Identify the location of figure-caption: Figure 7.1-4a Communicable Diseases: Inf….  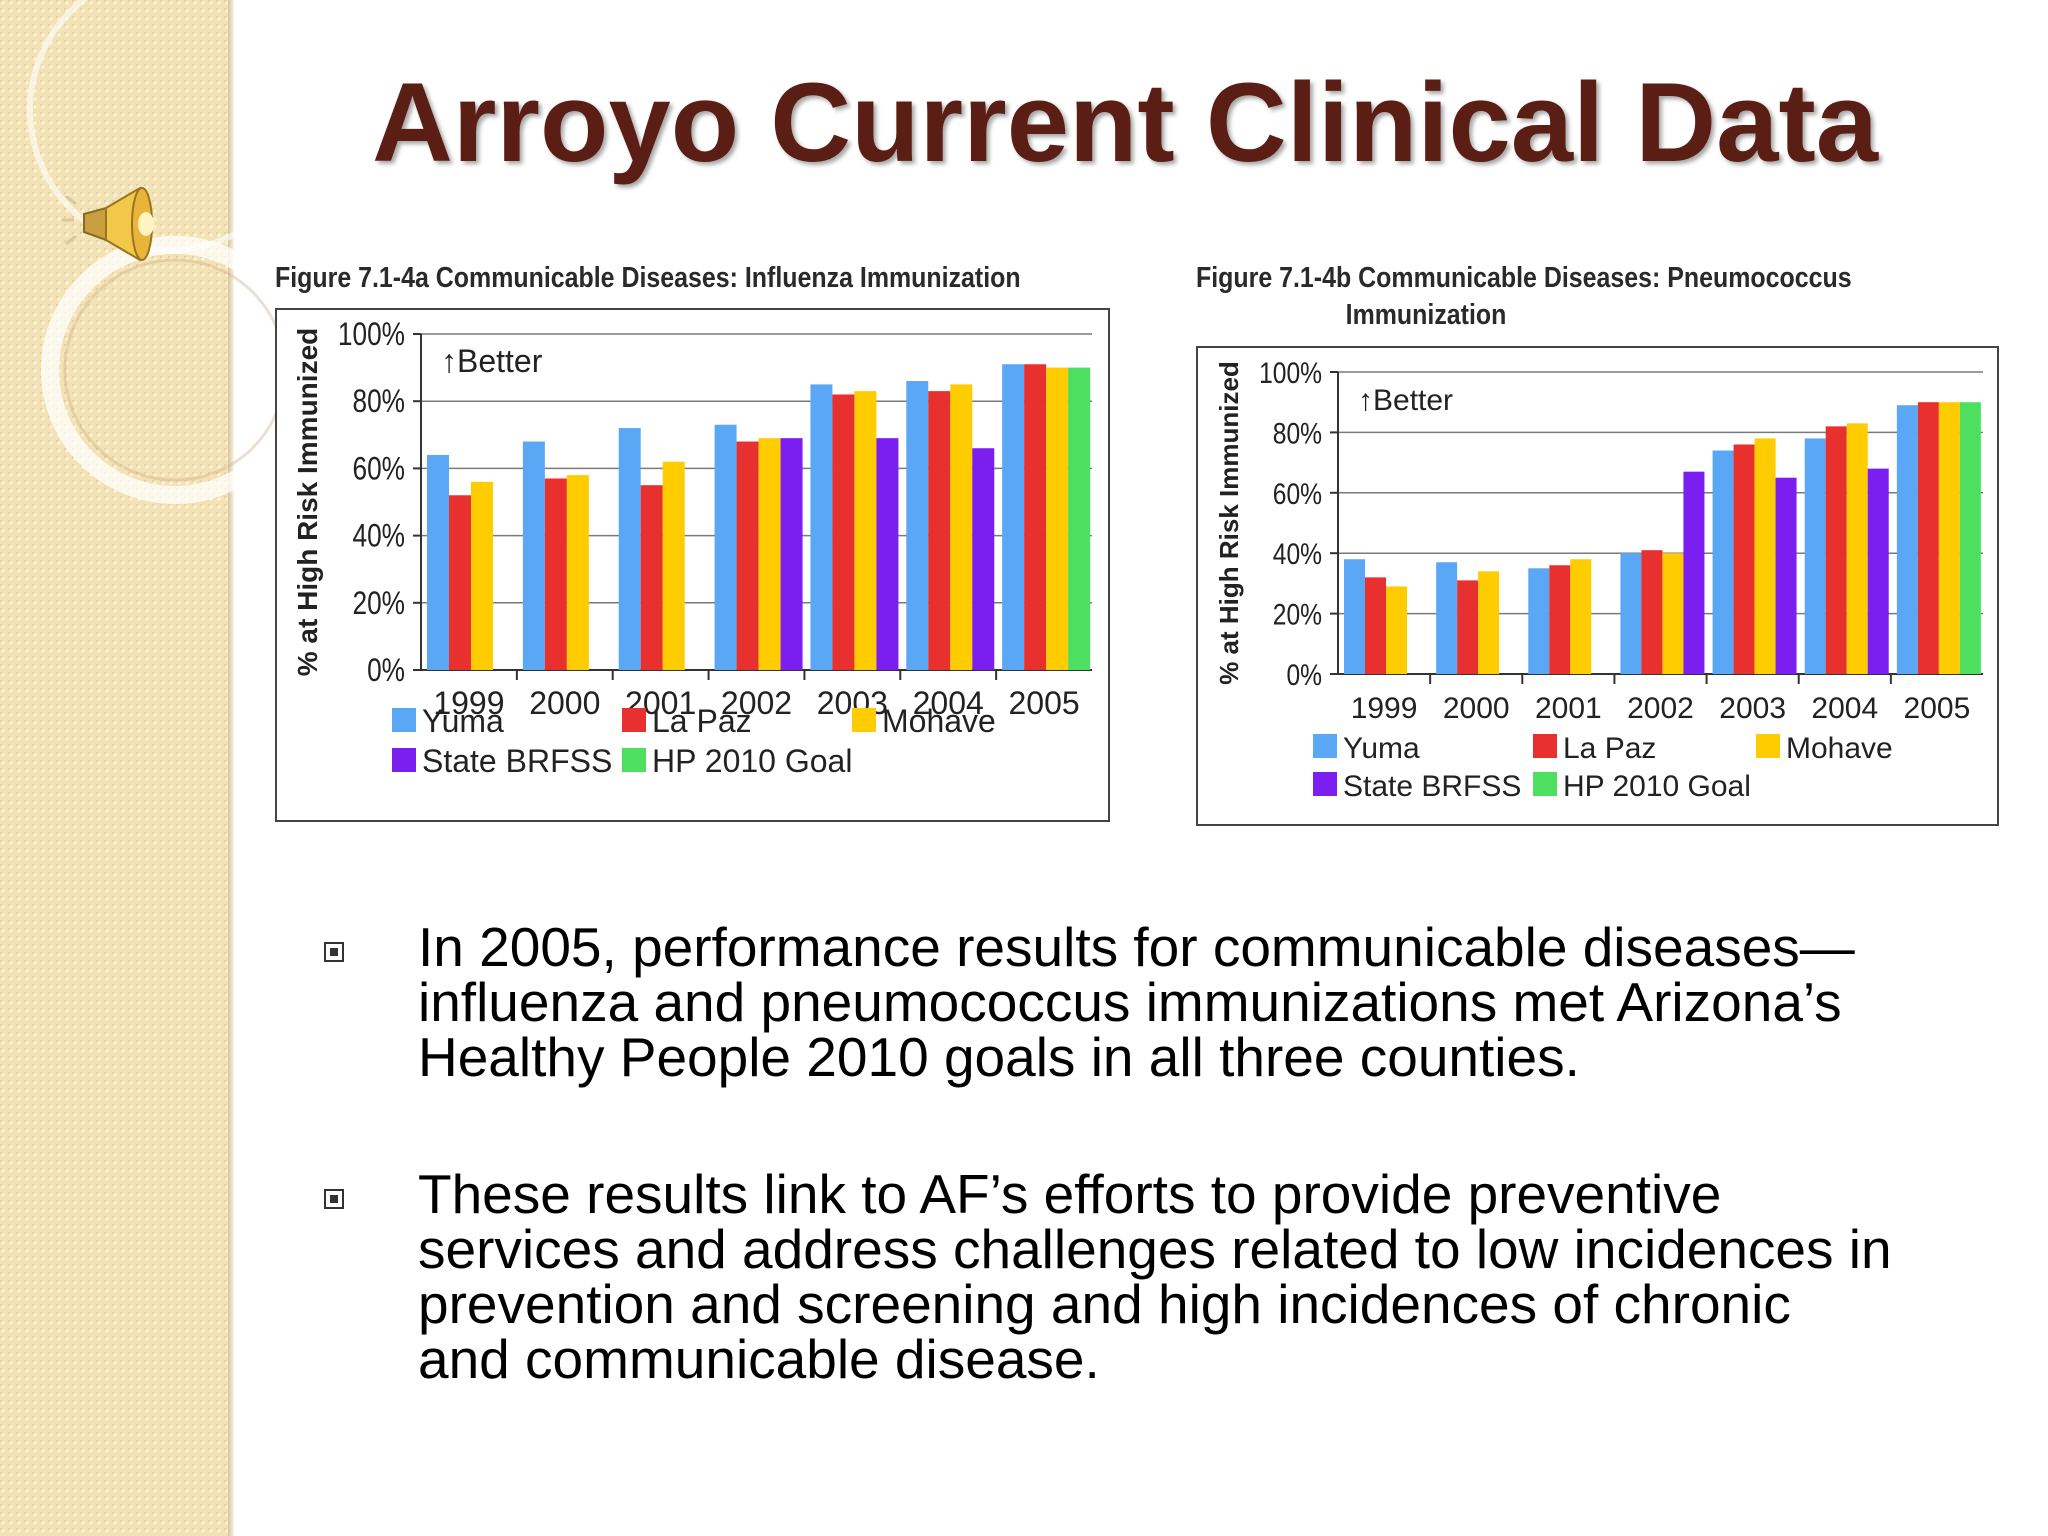
(648, 278).